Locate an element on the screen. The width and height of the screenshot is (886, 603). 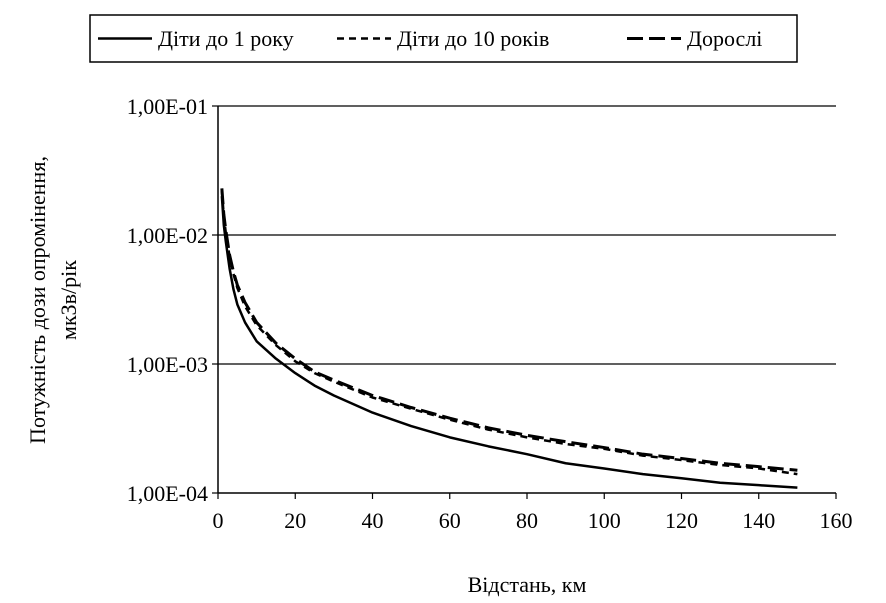
x-tick-label: 140 is located at coordinates (758, 520).